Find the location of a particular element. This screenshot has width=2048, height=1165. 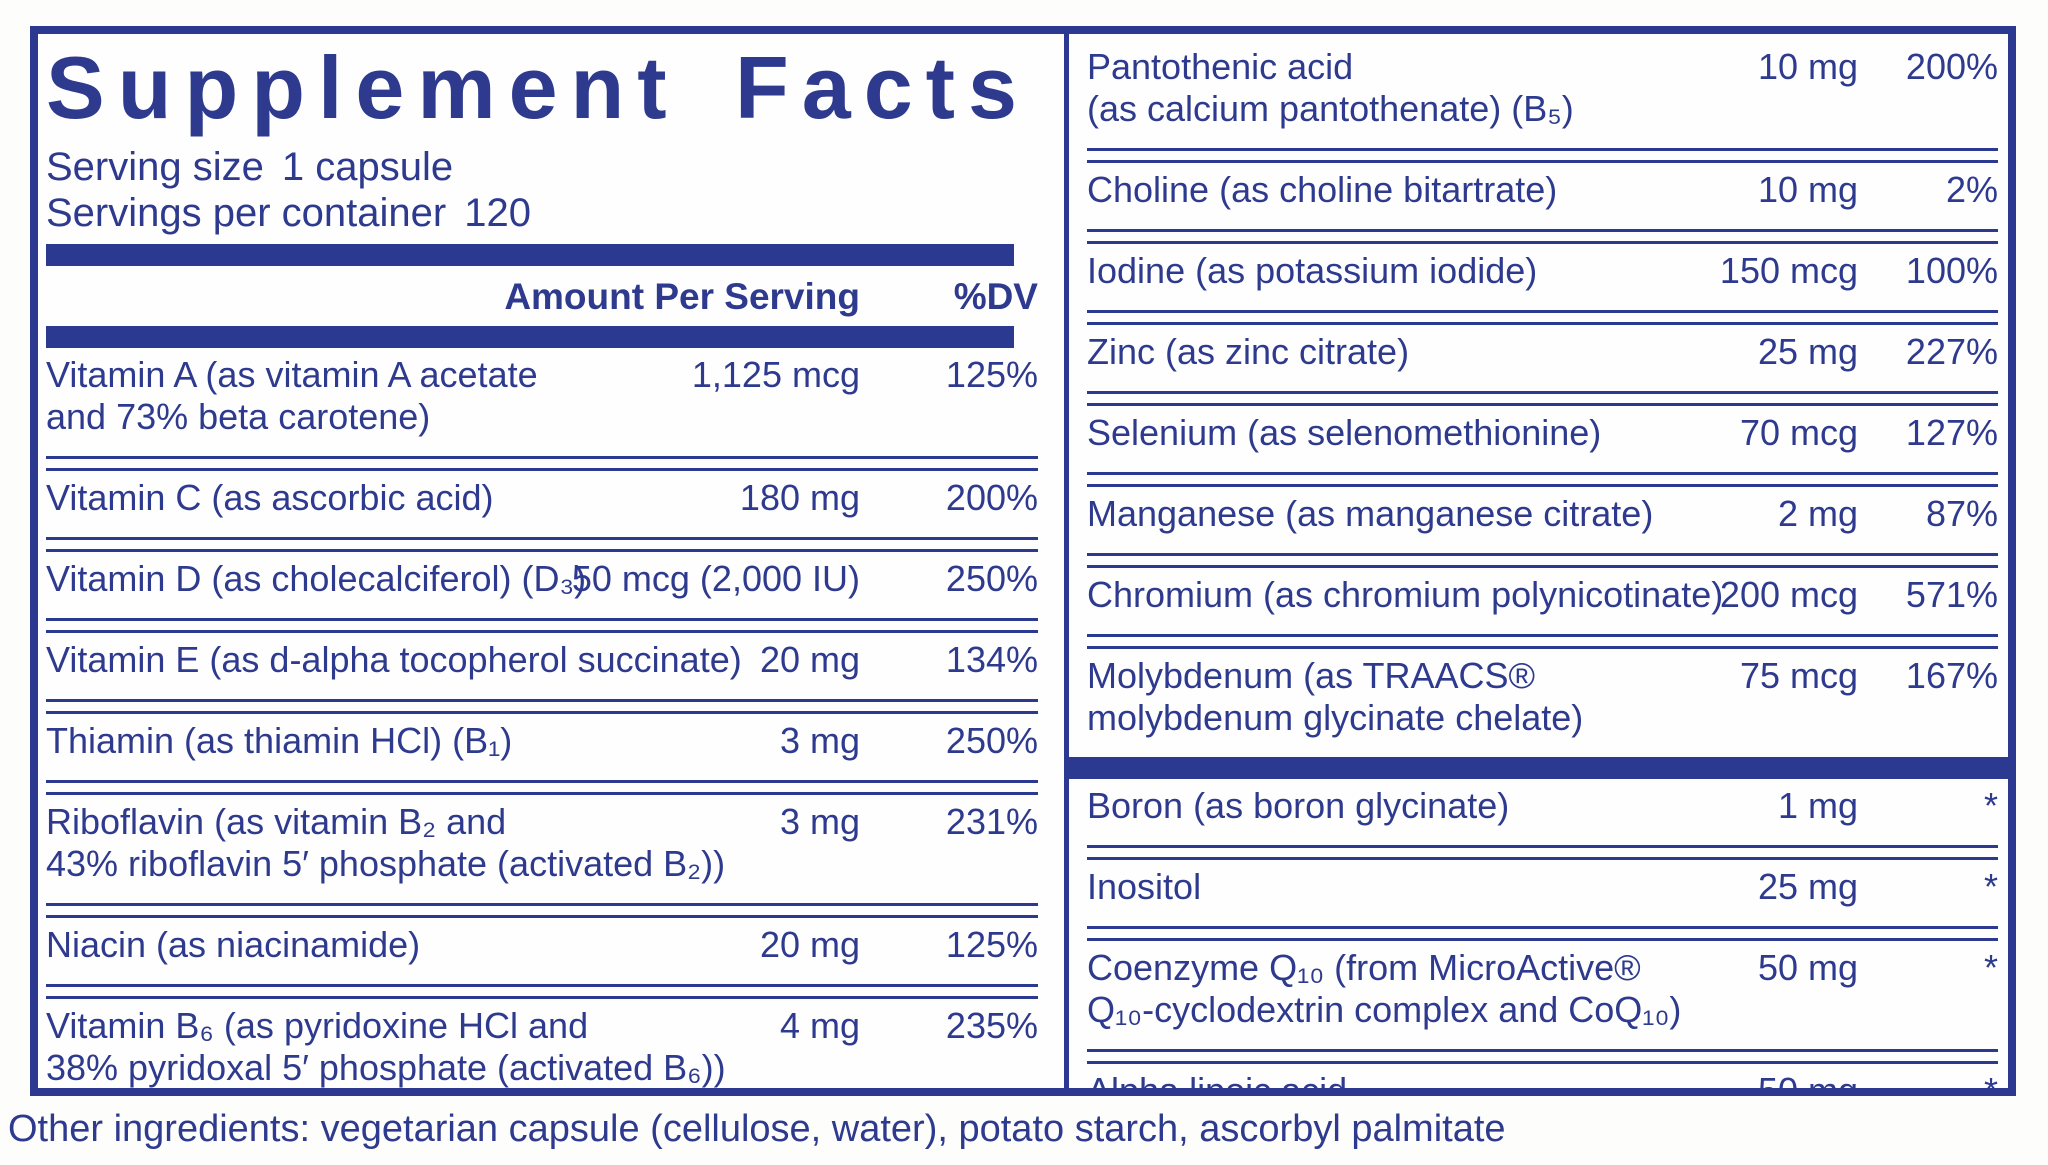

nutrient-dv: 227% is located at coordinates (1951, 351).